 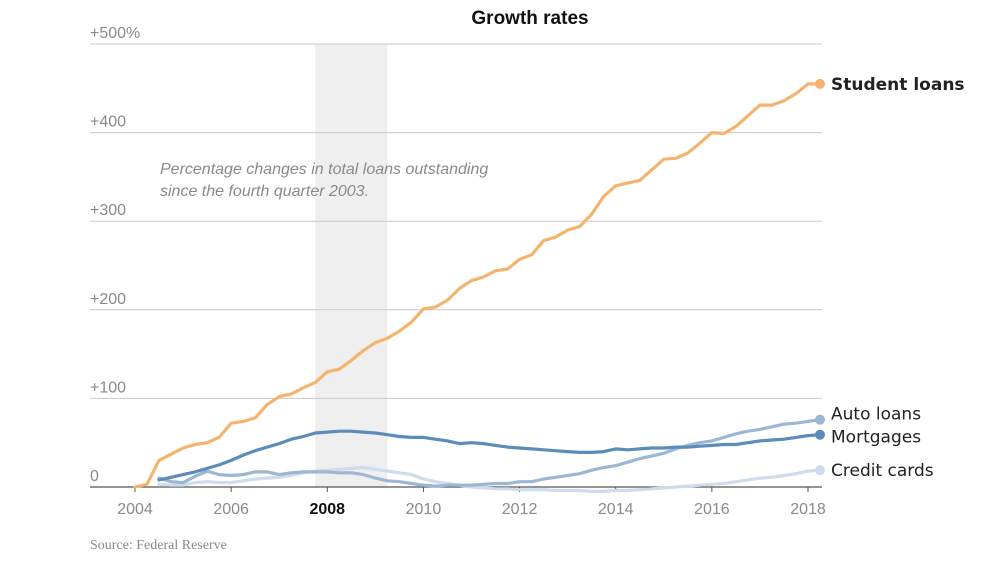 I want to click on series-end-point-auto-loans, so click(x=820, y=419).